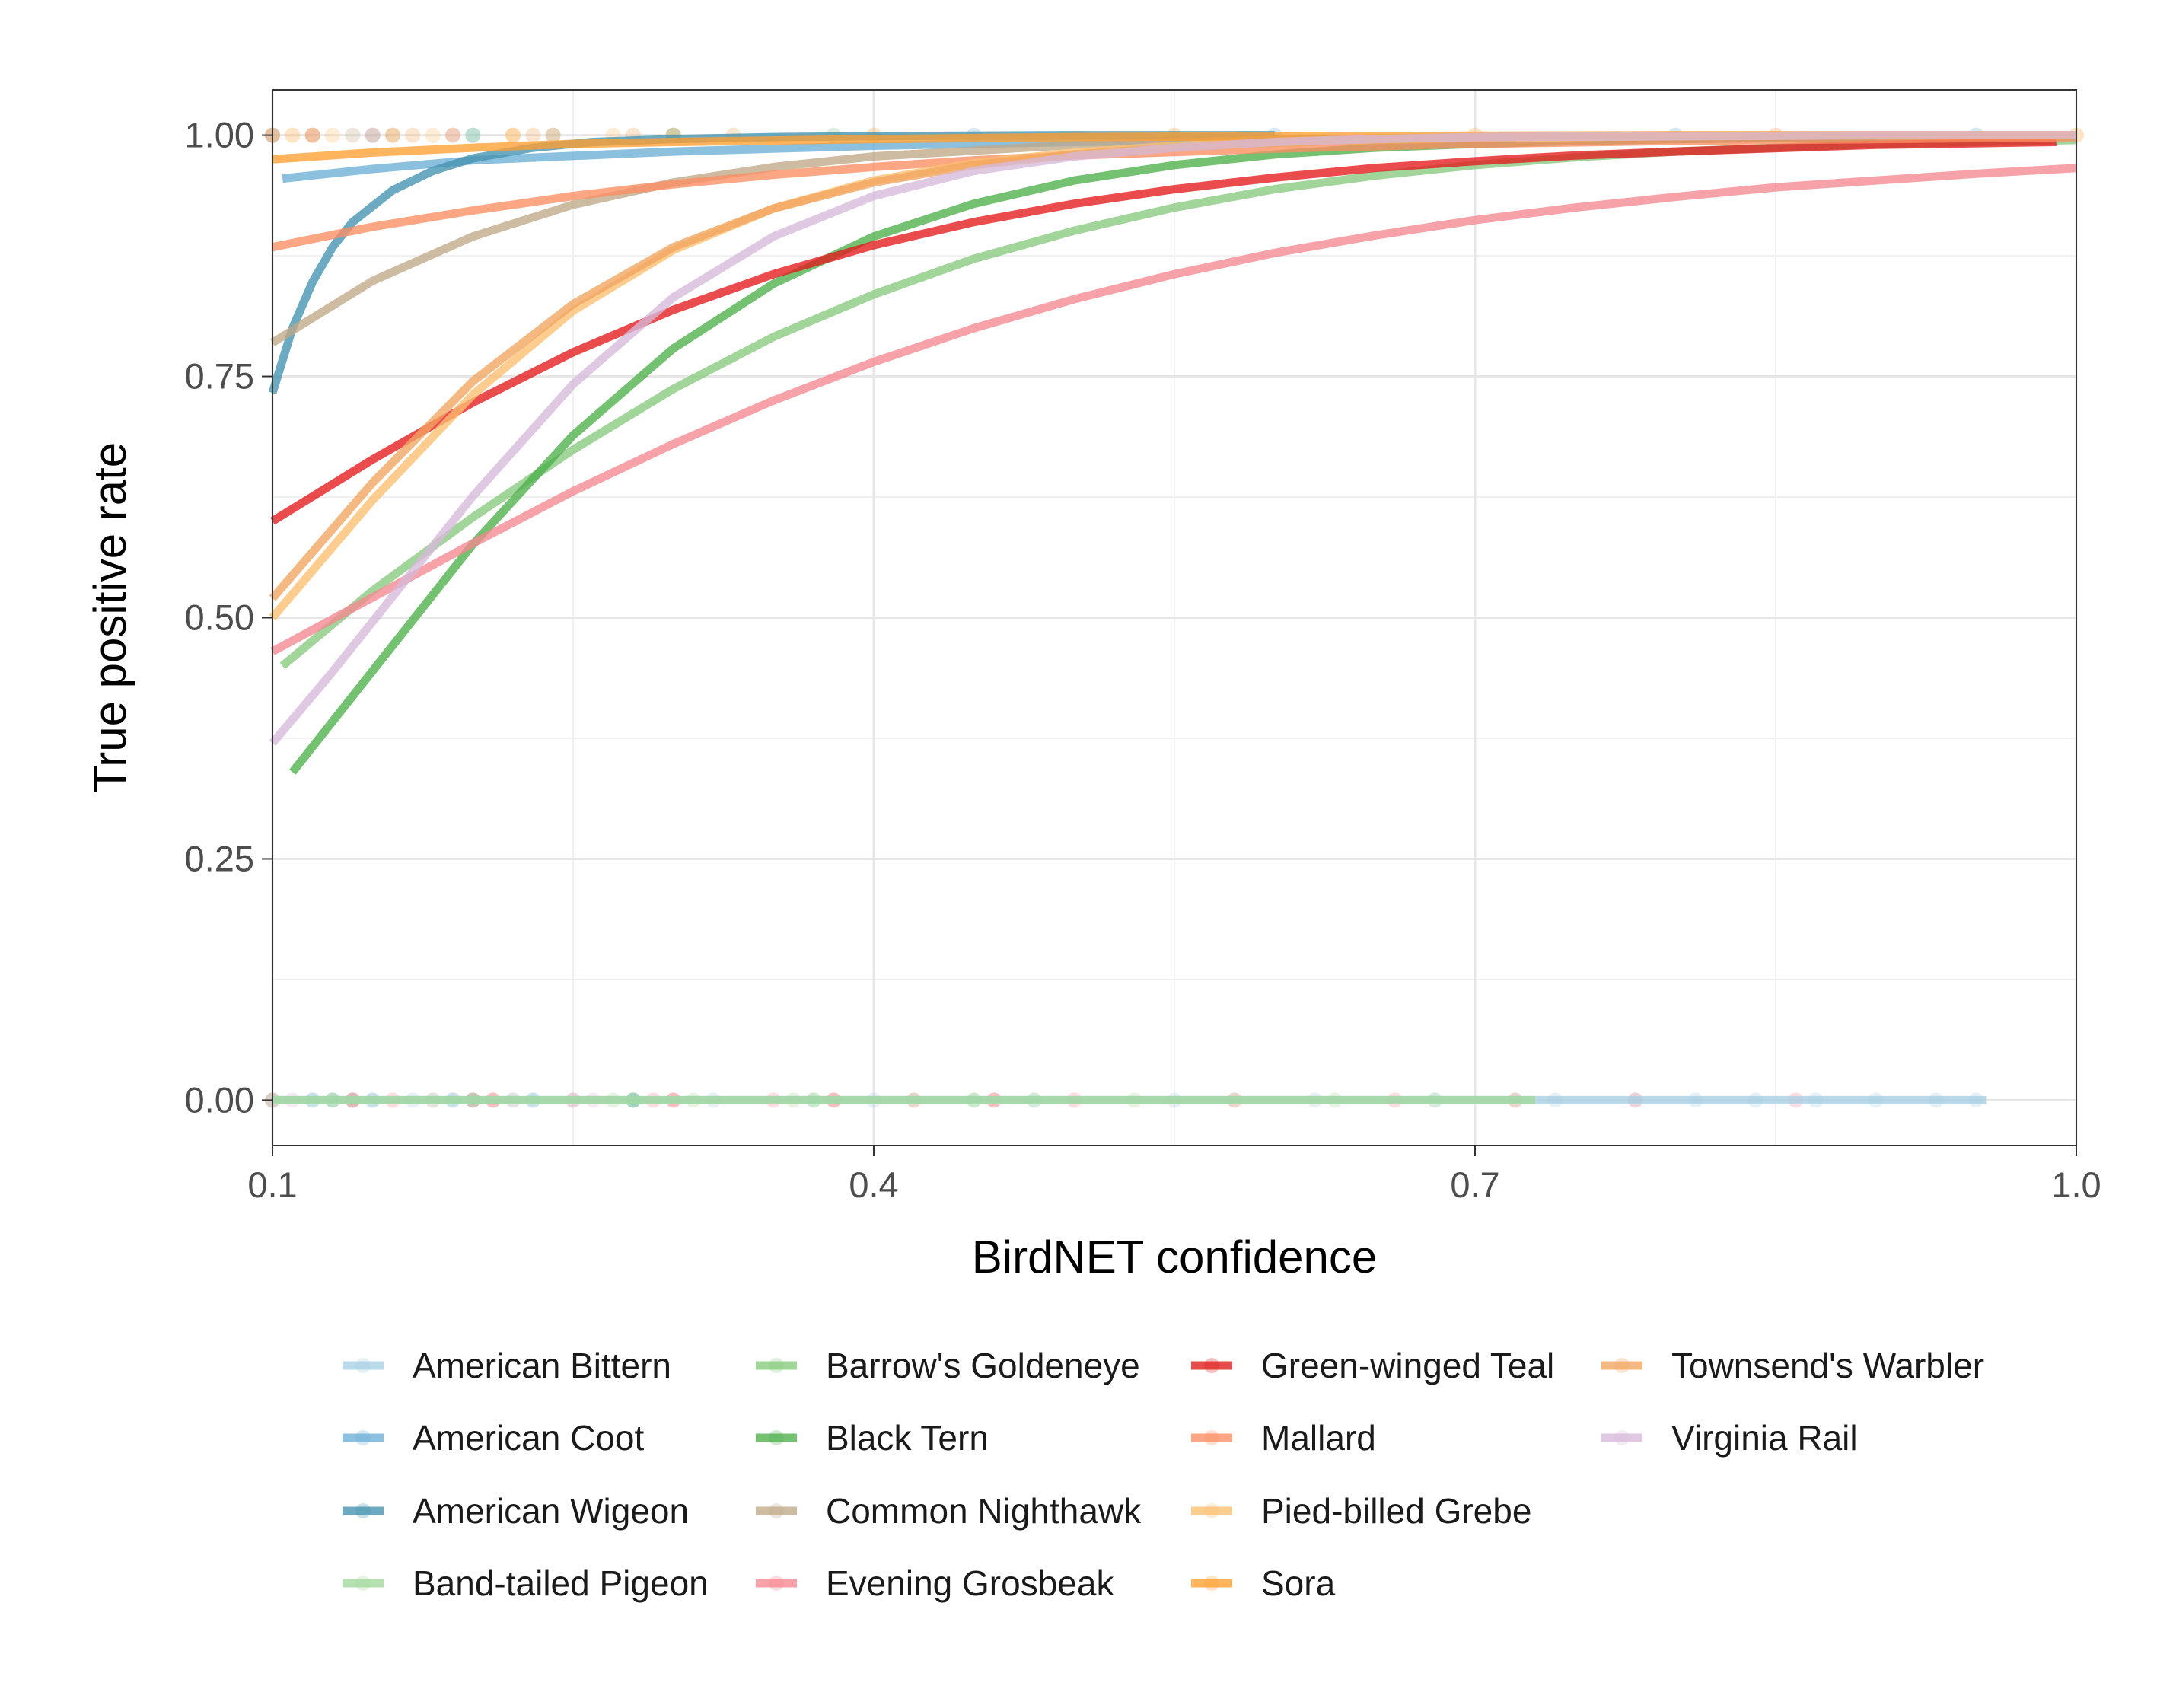  I want to click on legend-label: American Coot, so click(528, 1438).